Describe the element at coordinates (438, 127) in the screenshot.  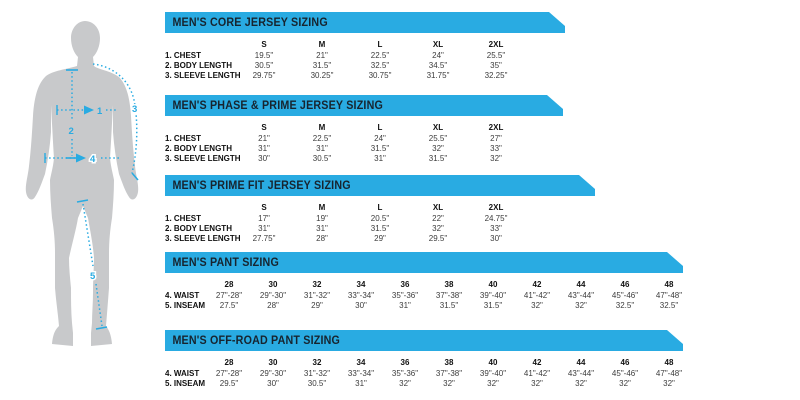
I see `size-column-header: XL` at that location.